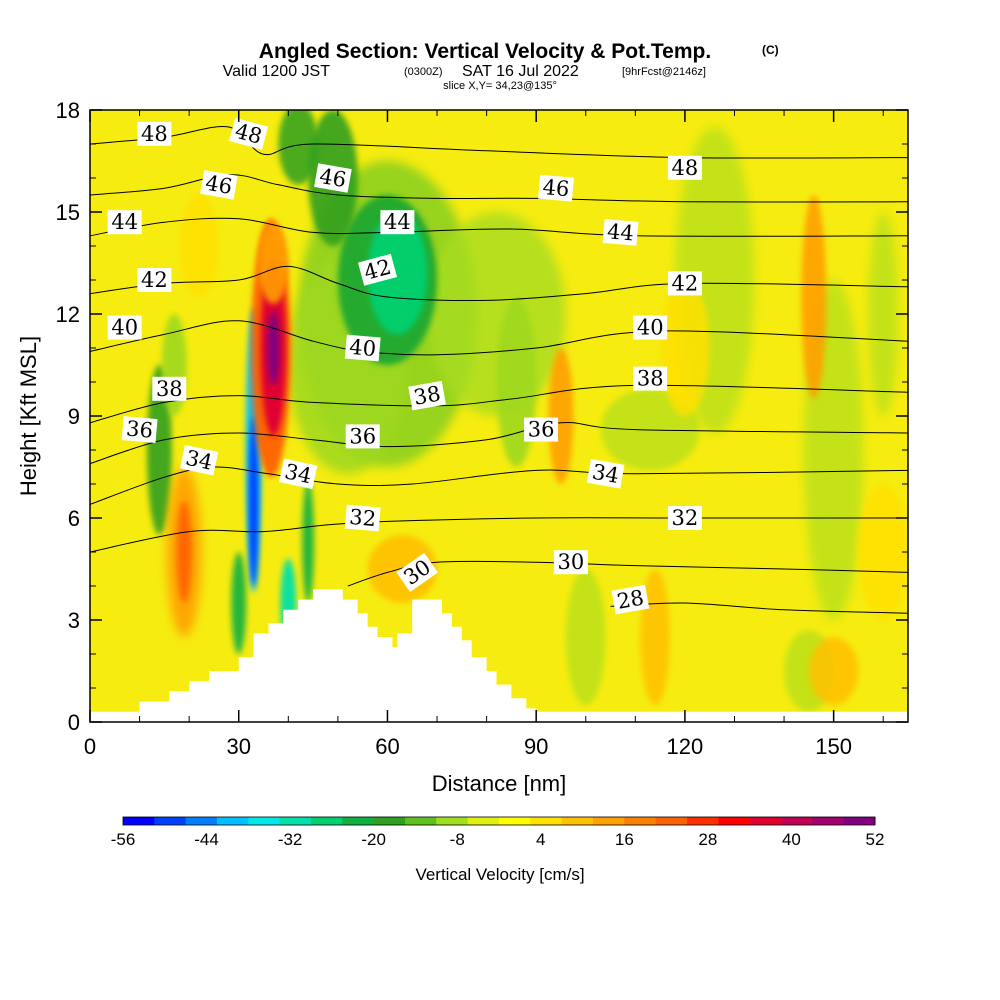  I want to click on colorbar-tick-label: 52, so click(875, 839).